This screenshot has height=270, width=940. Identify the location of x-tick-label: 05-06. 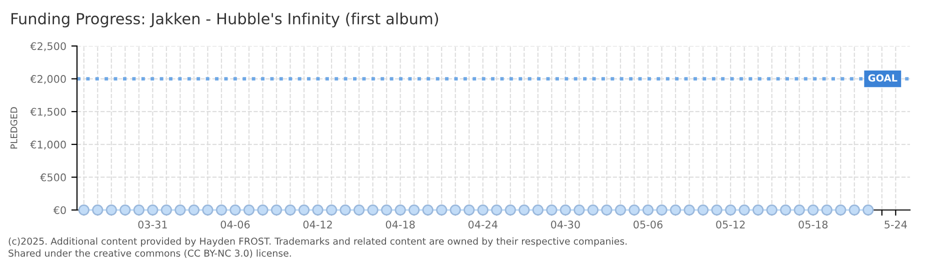
(648, 224).